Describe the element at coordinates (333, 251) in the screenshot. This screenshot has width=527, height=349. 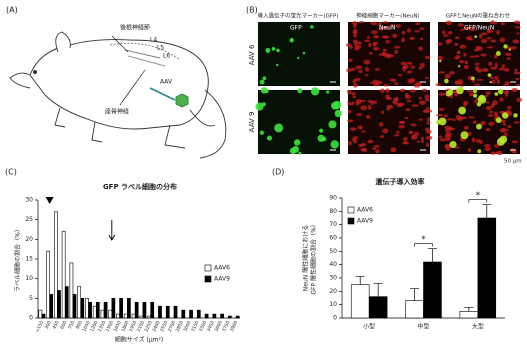
I see `y-tick-label: 50` at that location.